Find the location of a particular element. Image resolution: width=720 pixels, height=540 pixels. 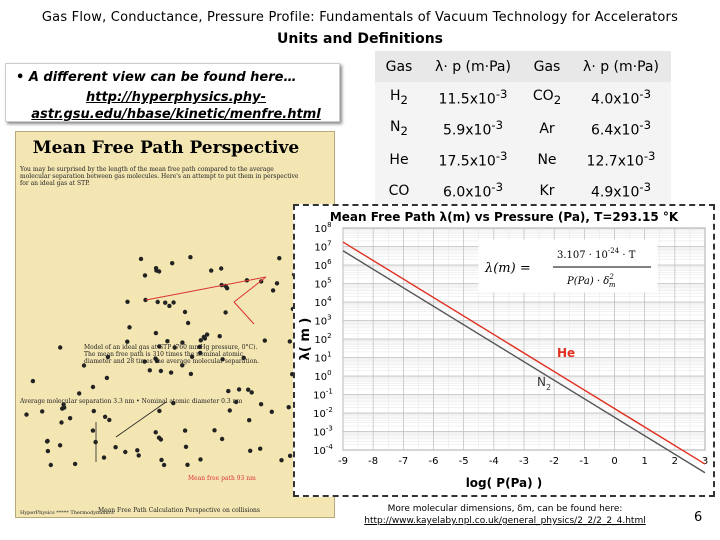

lambda-p-cell: 17.5x10⁻³ is located at coordinates (473, 159).